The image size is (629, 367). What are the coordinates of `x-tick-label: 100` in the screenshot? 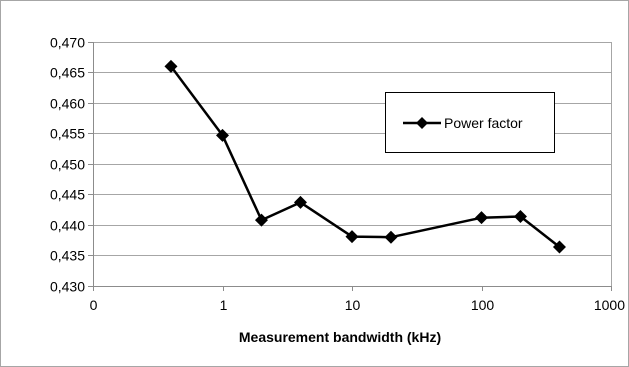 It's located at (483, 305).